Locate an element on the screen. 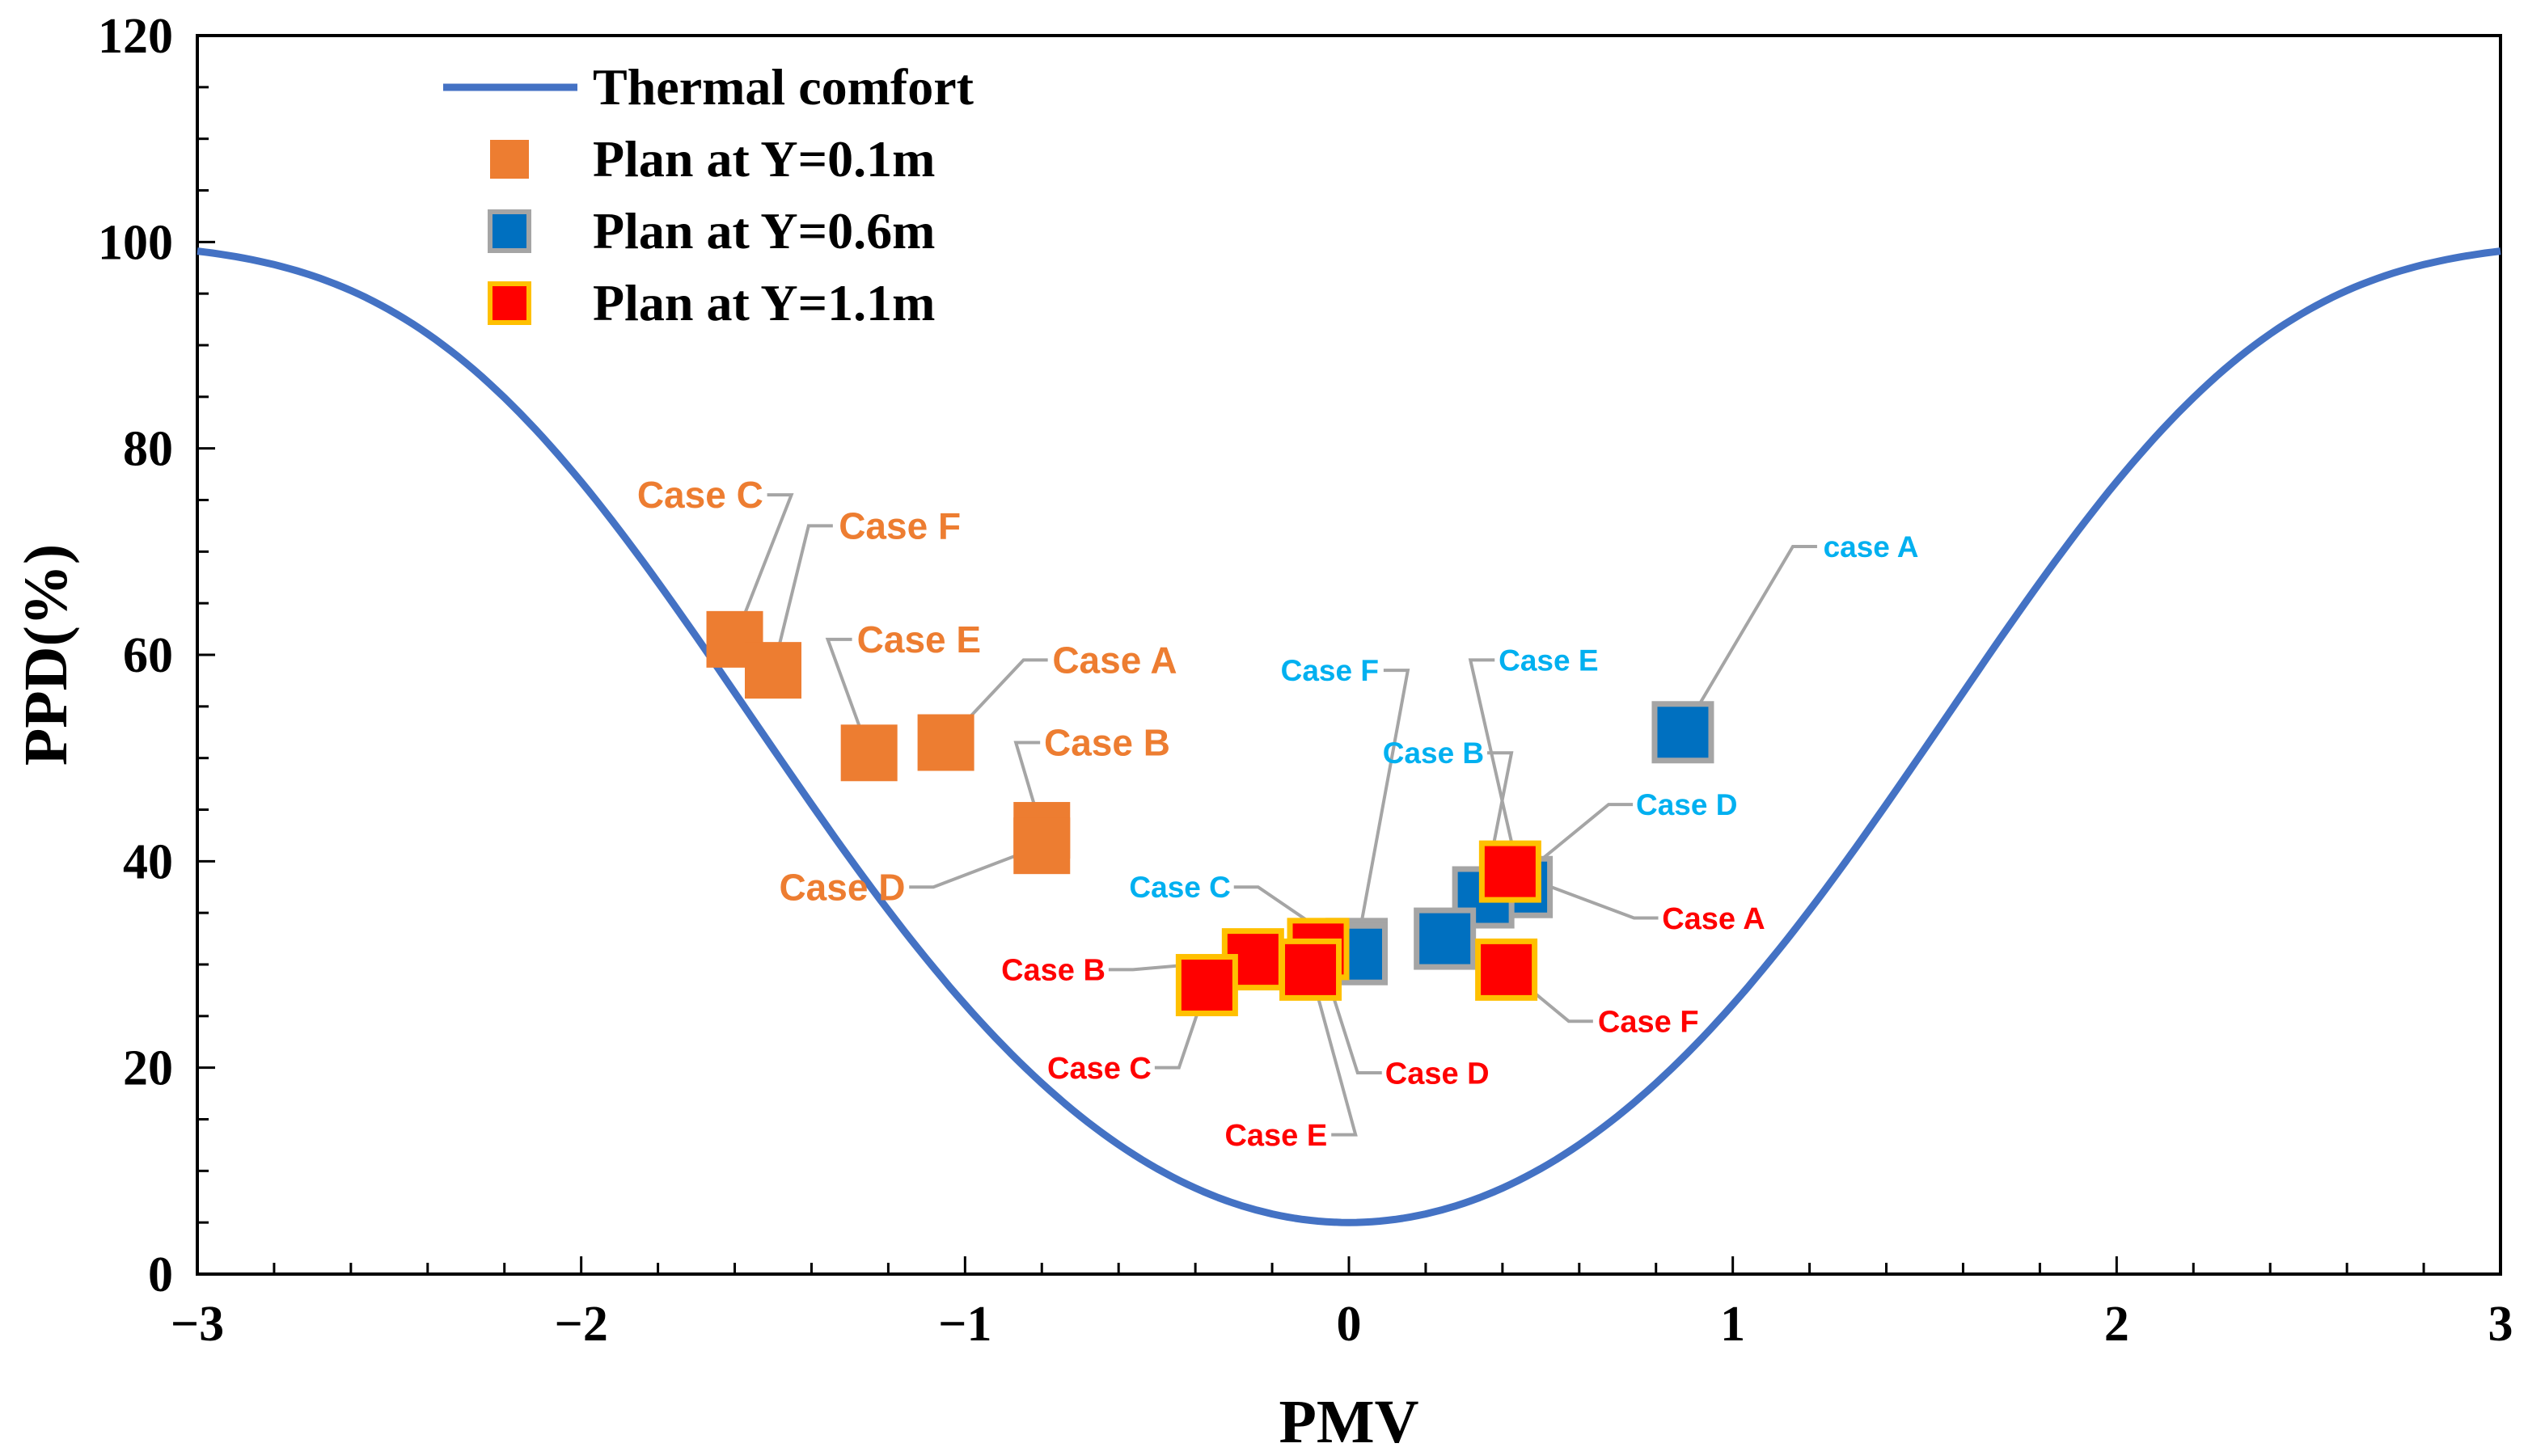 The height and width of the screenshot is (1456, 2528). point-label-plan-at-y-1-1m-case-c: Case C is located at coordinates (1099, 1069).